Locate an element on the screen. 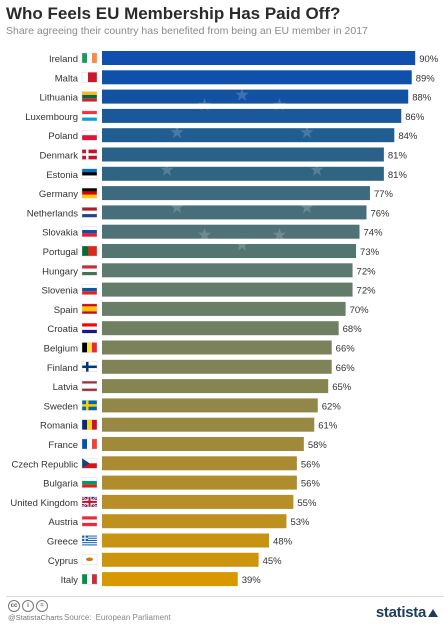 The height and width of the screenshot is (626, 448). flag-13-border is located at coordinates (89, 309).